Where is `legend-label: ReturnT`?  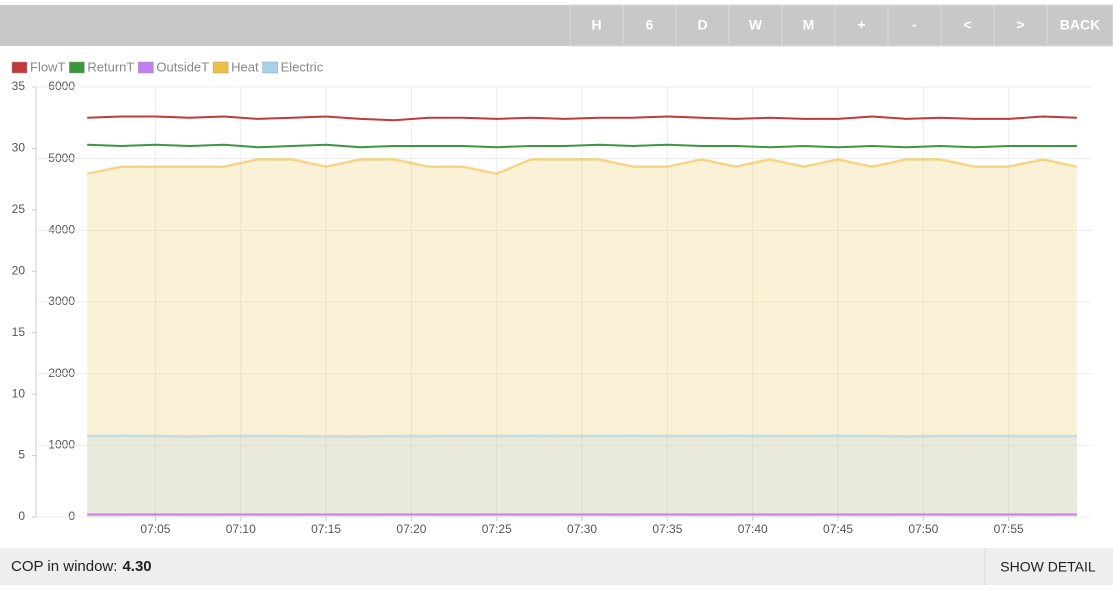 legend-label: ReturnT is located at coordinates (110, 66).